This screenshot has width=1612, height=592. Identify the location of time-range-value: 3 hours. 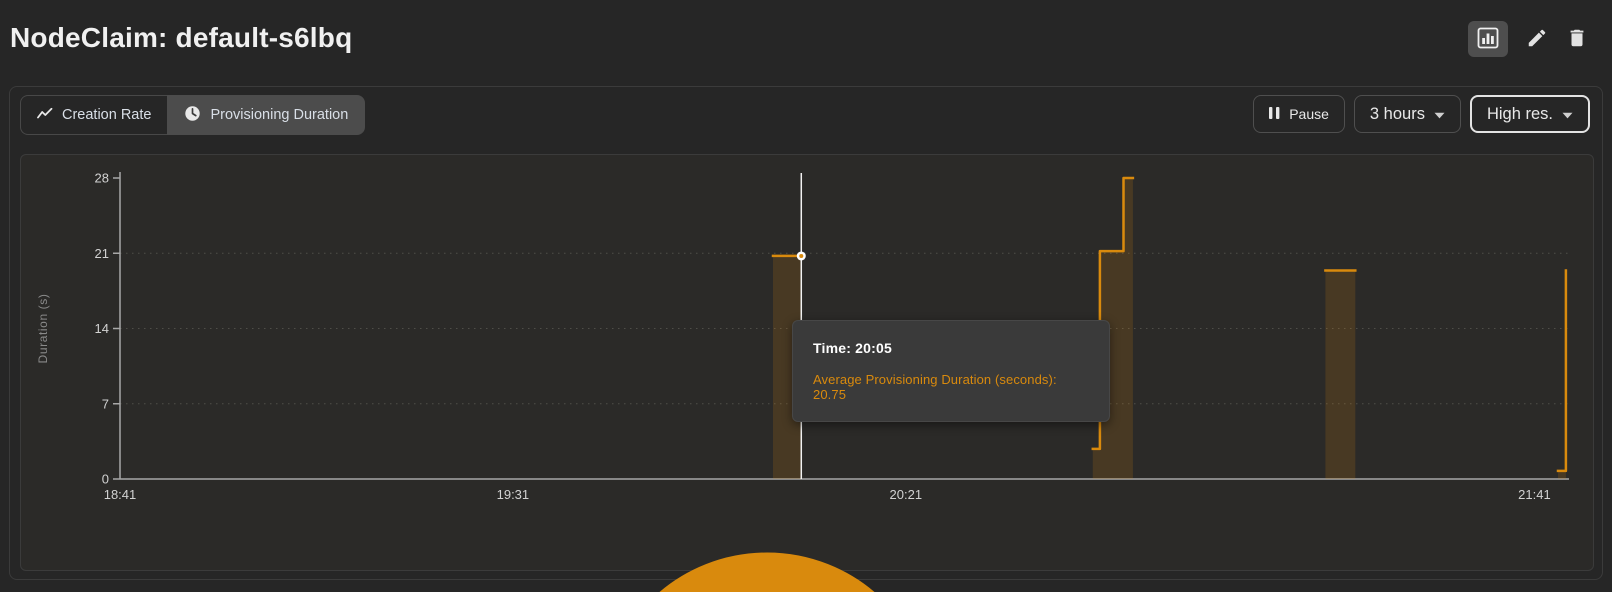
(1397, 113).